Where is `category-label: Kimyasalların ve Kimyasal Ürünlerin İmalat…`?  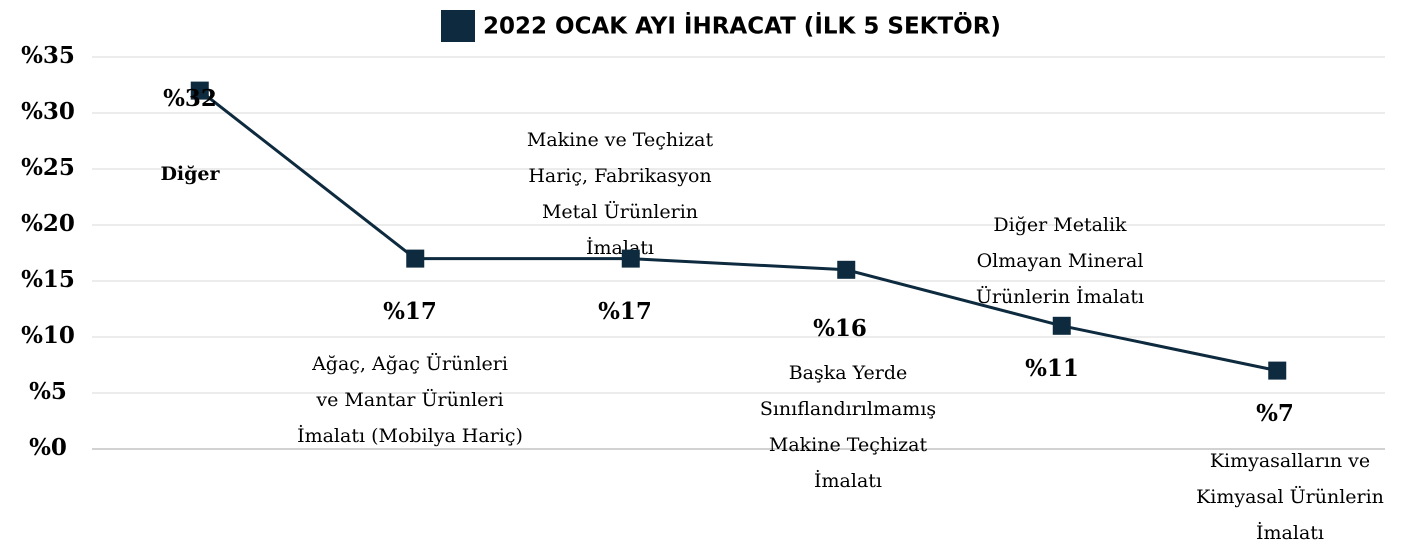
category-label: Kimyasalların ve Kimyasal Ürünlerin İmalat… is located at coordinates (1290, 497).